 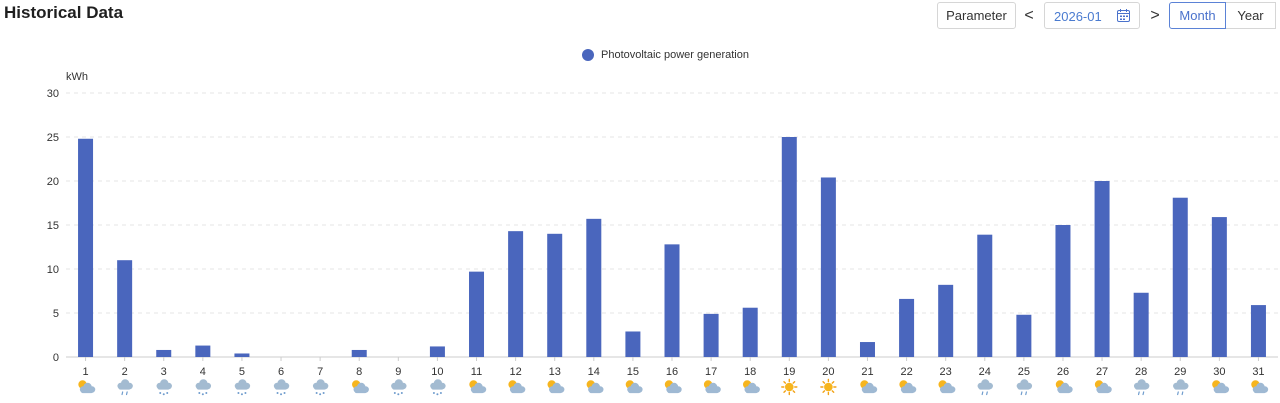 I want to click on x-tick-label: 26, so click(x=1063, y=372).